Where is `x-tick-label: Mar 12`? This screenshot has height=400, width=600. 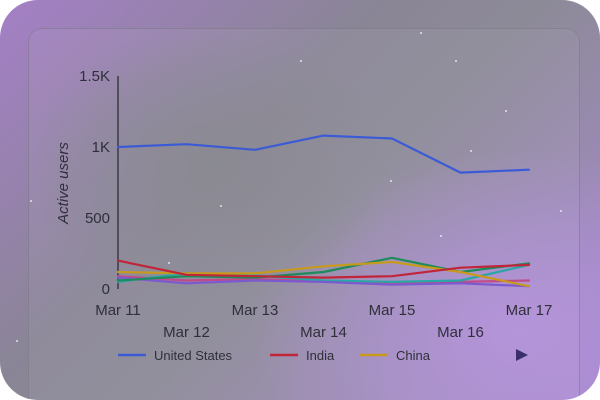
x-tick-label: Mar 12 is located at coordinates (186, 332).